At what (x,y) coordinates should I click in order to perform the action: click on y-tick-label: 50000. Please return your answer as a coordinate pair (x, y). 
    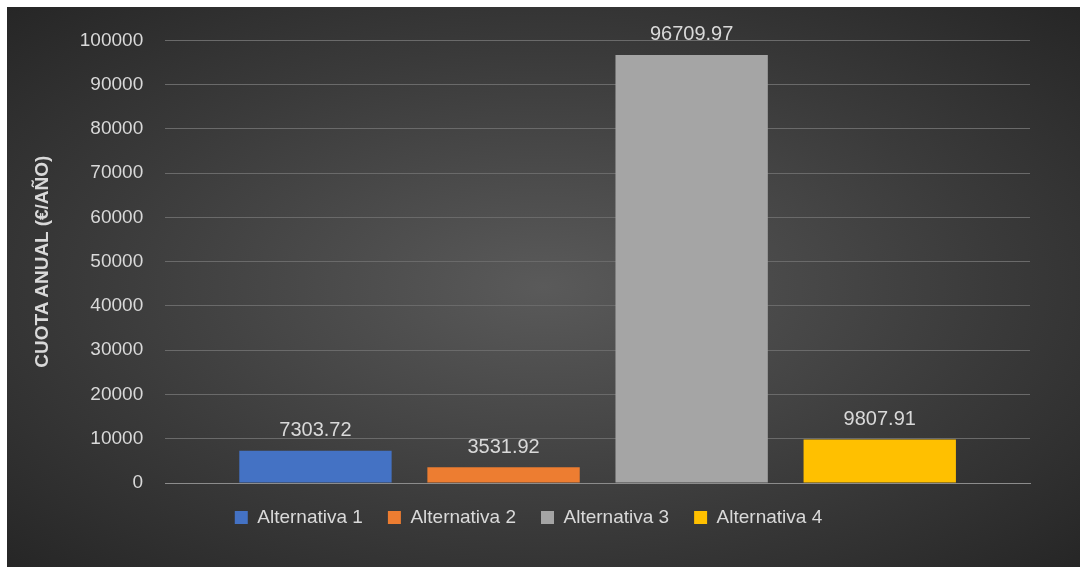
    Looking at the image, I should click on (117, 260).